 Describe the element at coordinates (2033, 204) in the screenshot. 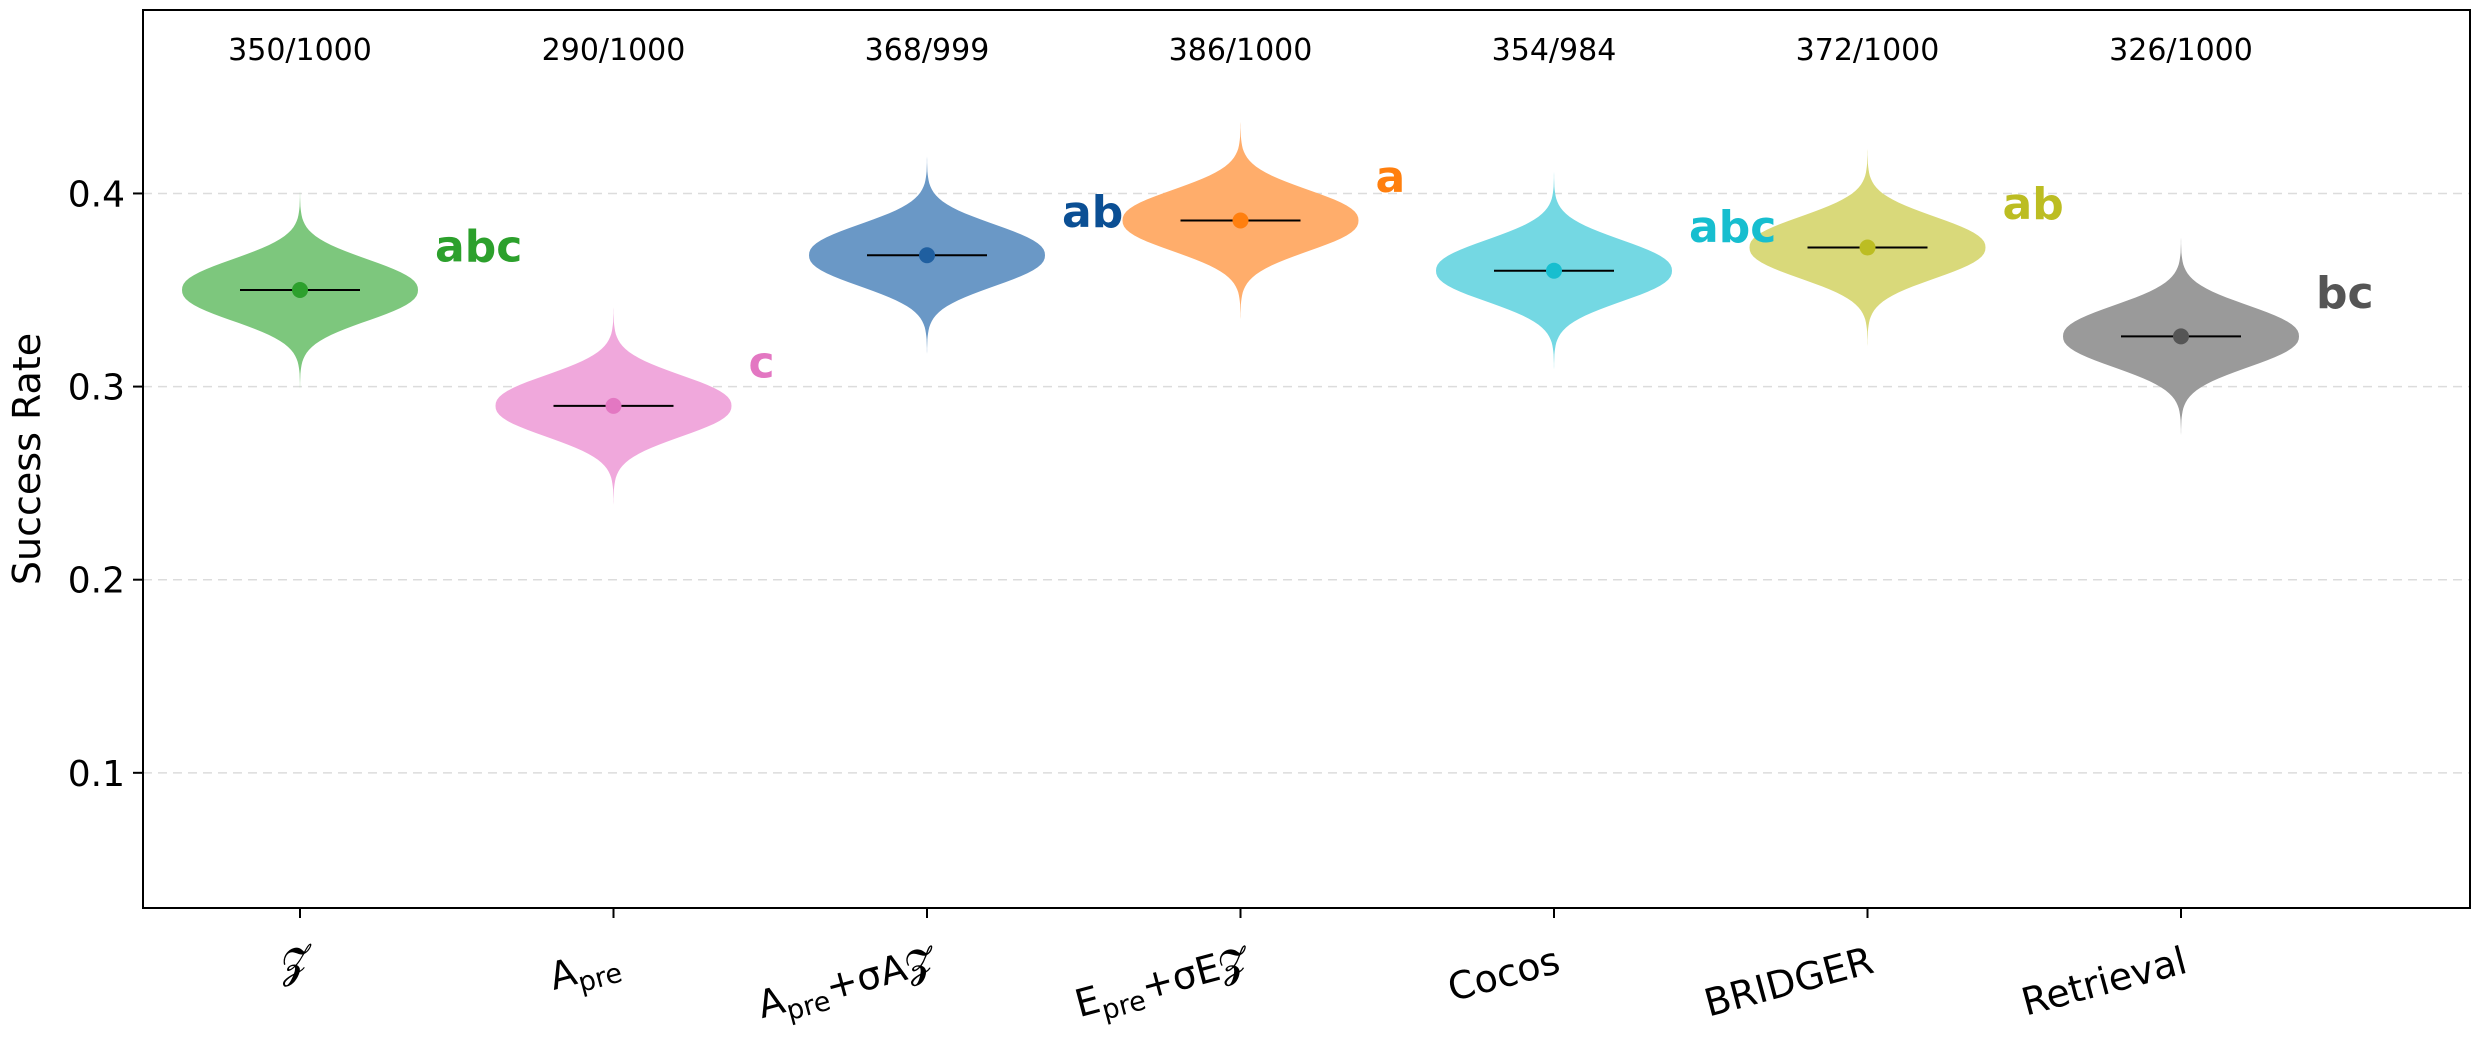

I see `letters-bridger: ab` at that location.